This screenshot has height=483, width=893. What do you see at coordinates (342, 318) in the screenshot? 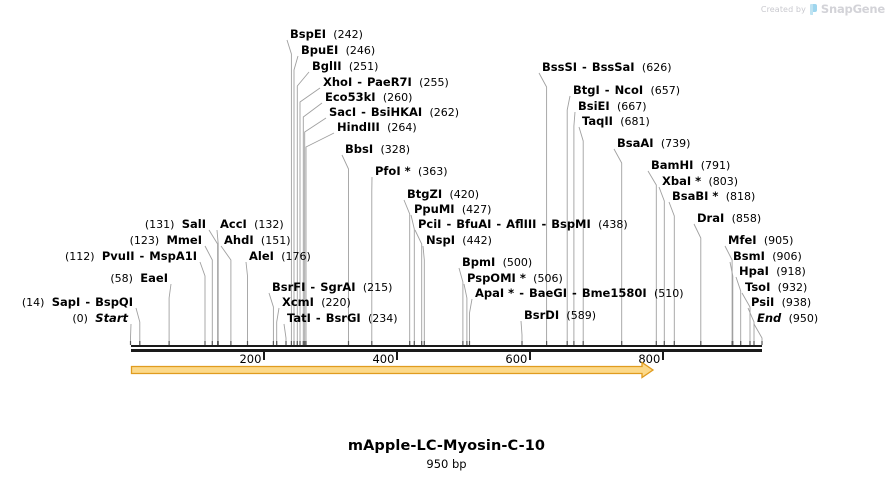
I see `site-label-tati: TatI - BsrGI (234)` at bounding box center [342, 318].